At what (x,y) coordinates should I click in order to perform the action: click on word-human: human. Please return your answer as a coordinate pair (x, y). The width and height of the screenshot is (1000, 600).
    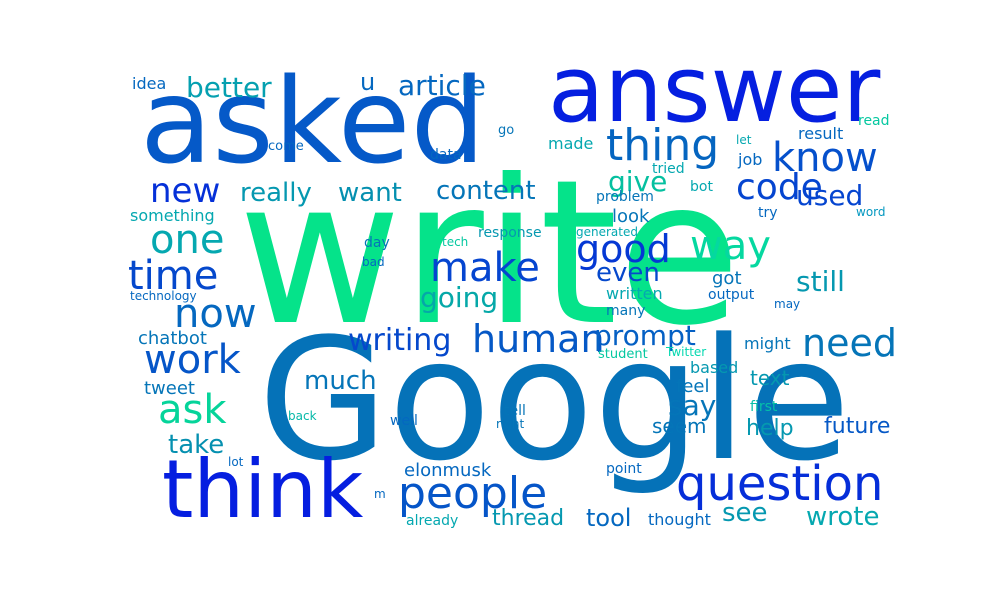
    Looking at the image, I should click on (538, 339).